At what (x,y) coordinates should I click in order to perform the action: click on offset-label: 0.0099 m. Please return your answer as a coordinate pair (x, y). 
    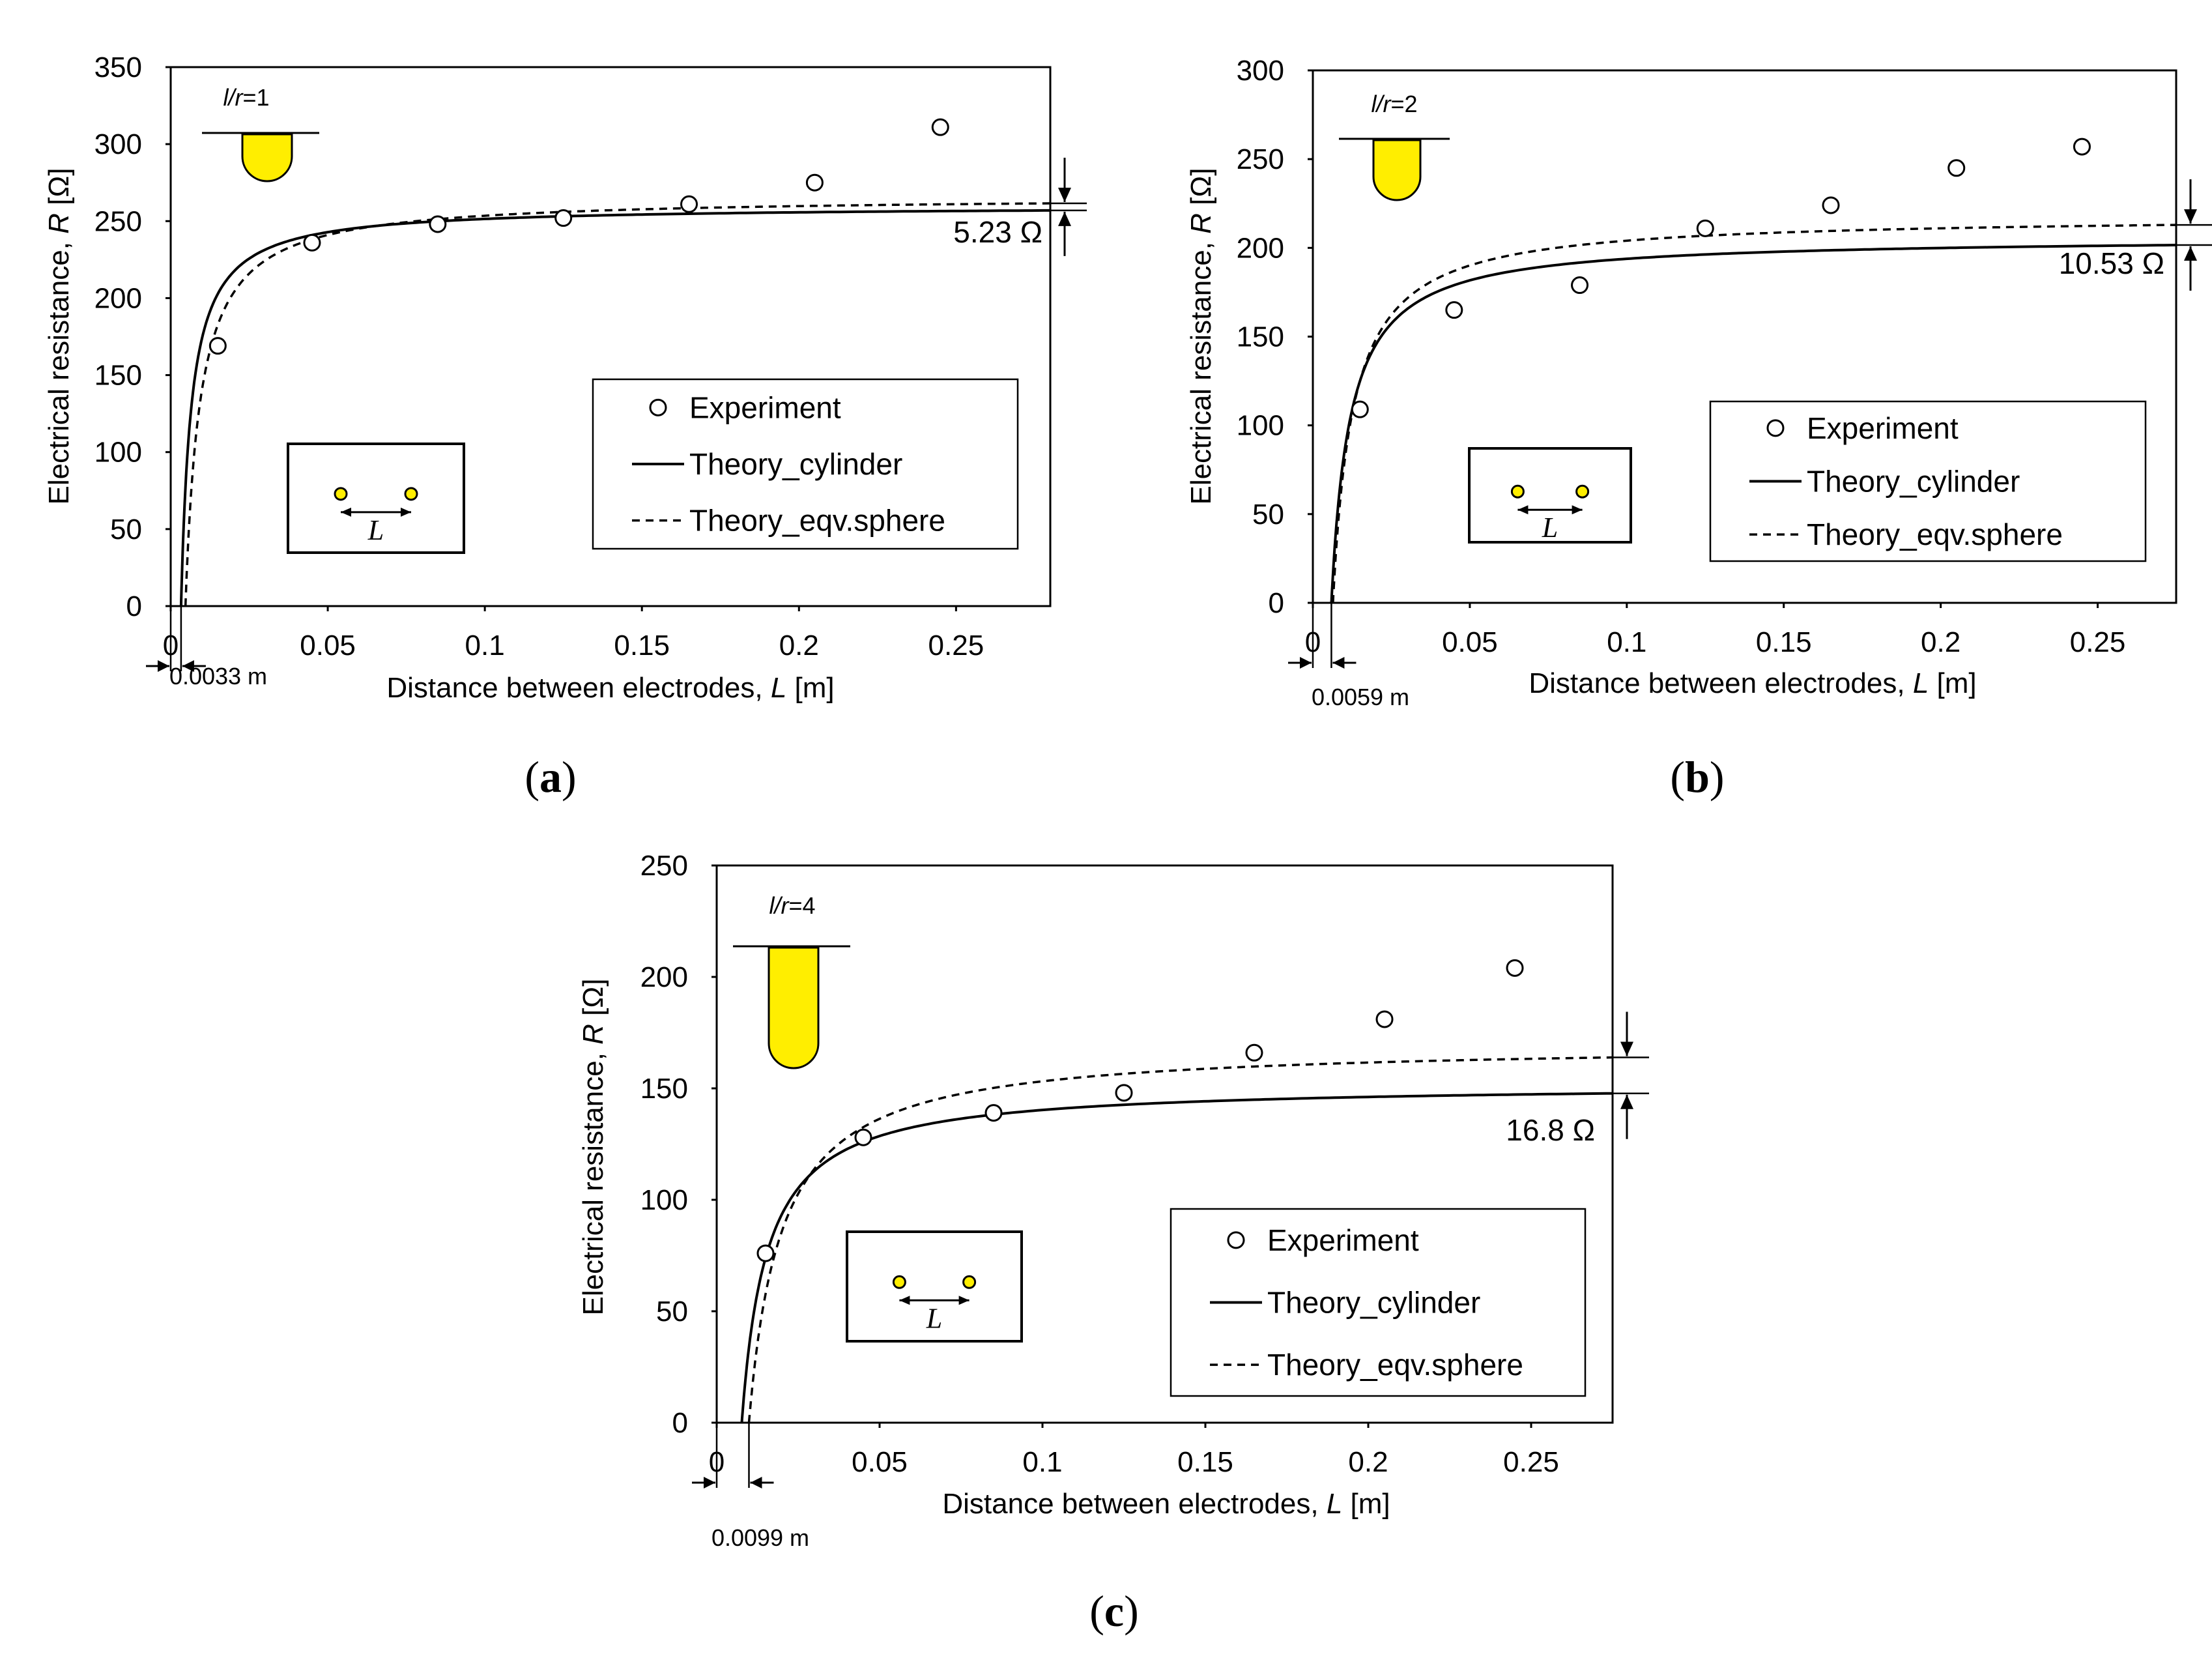
    Looking at the image, I should click on (760, 1537).